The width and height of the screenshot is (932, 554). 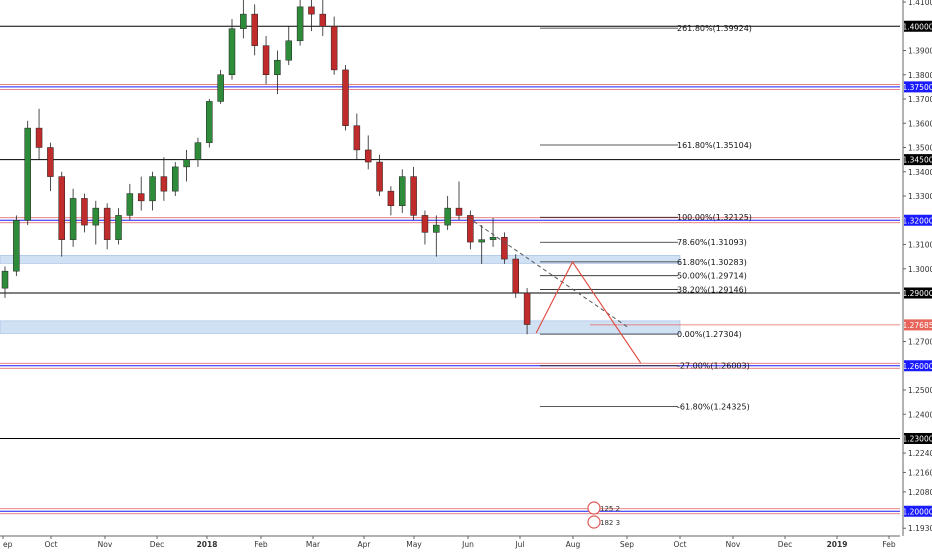 What do you see at coordinates (207, 544) in the screenshot?
I see `time-tick-label-4: 2018` at bounding box center [207, 544].